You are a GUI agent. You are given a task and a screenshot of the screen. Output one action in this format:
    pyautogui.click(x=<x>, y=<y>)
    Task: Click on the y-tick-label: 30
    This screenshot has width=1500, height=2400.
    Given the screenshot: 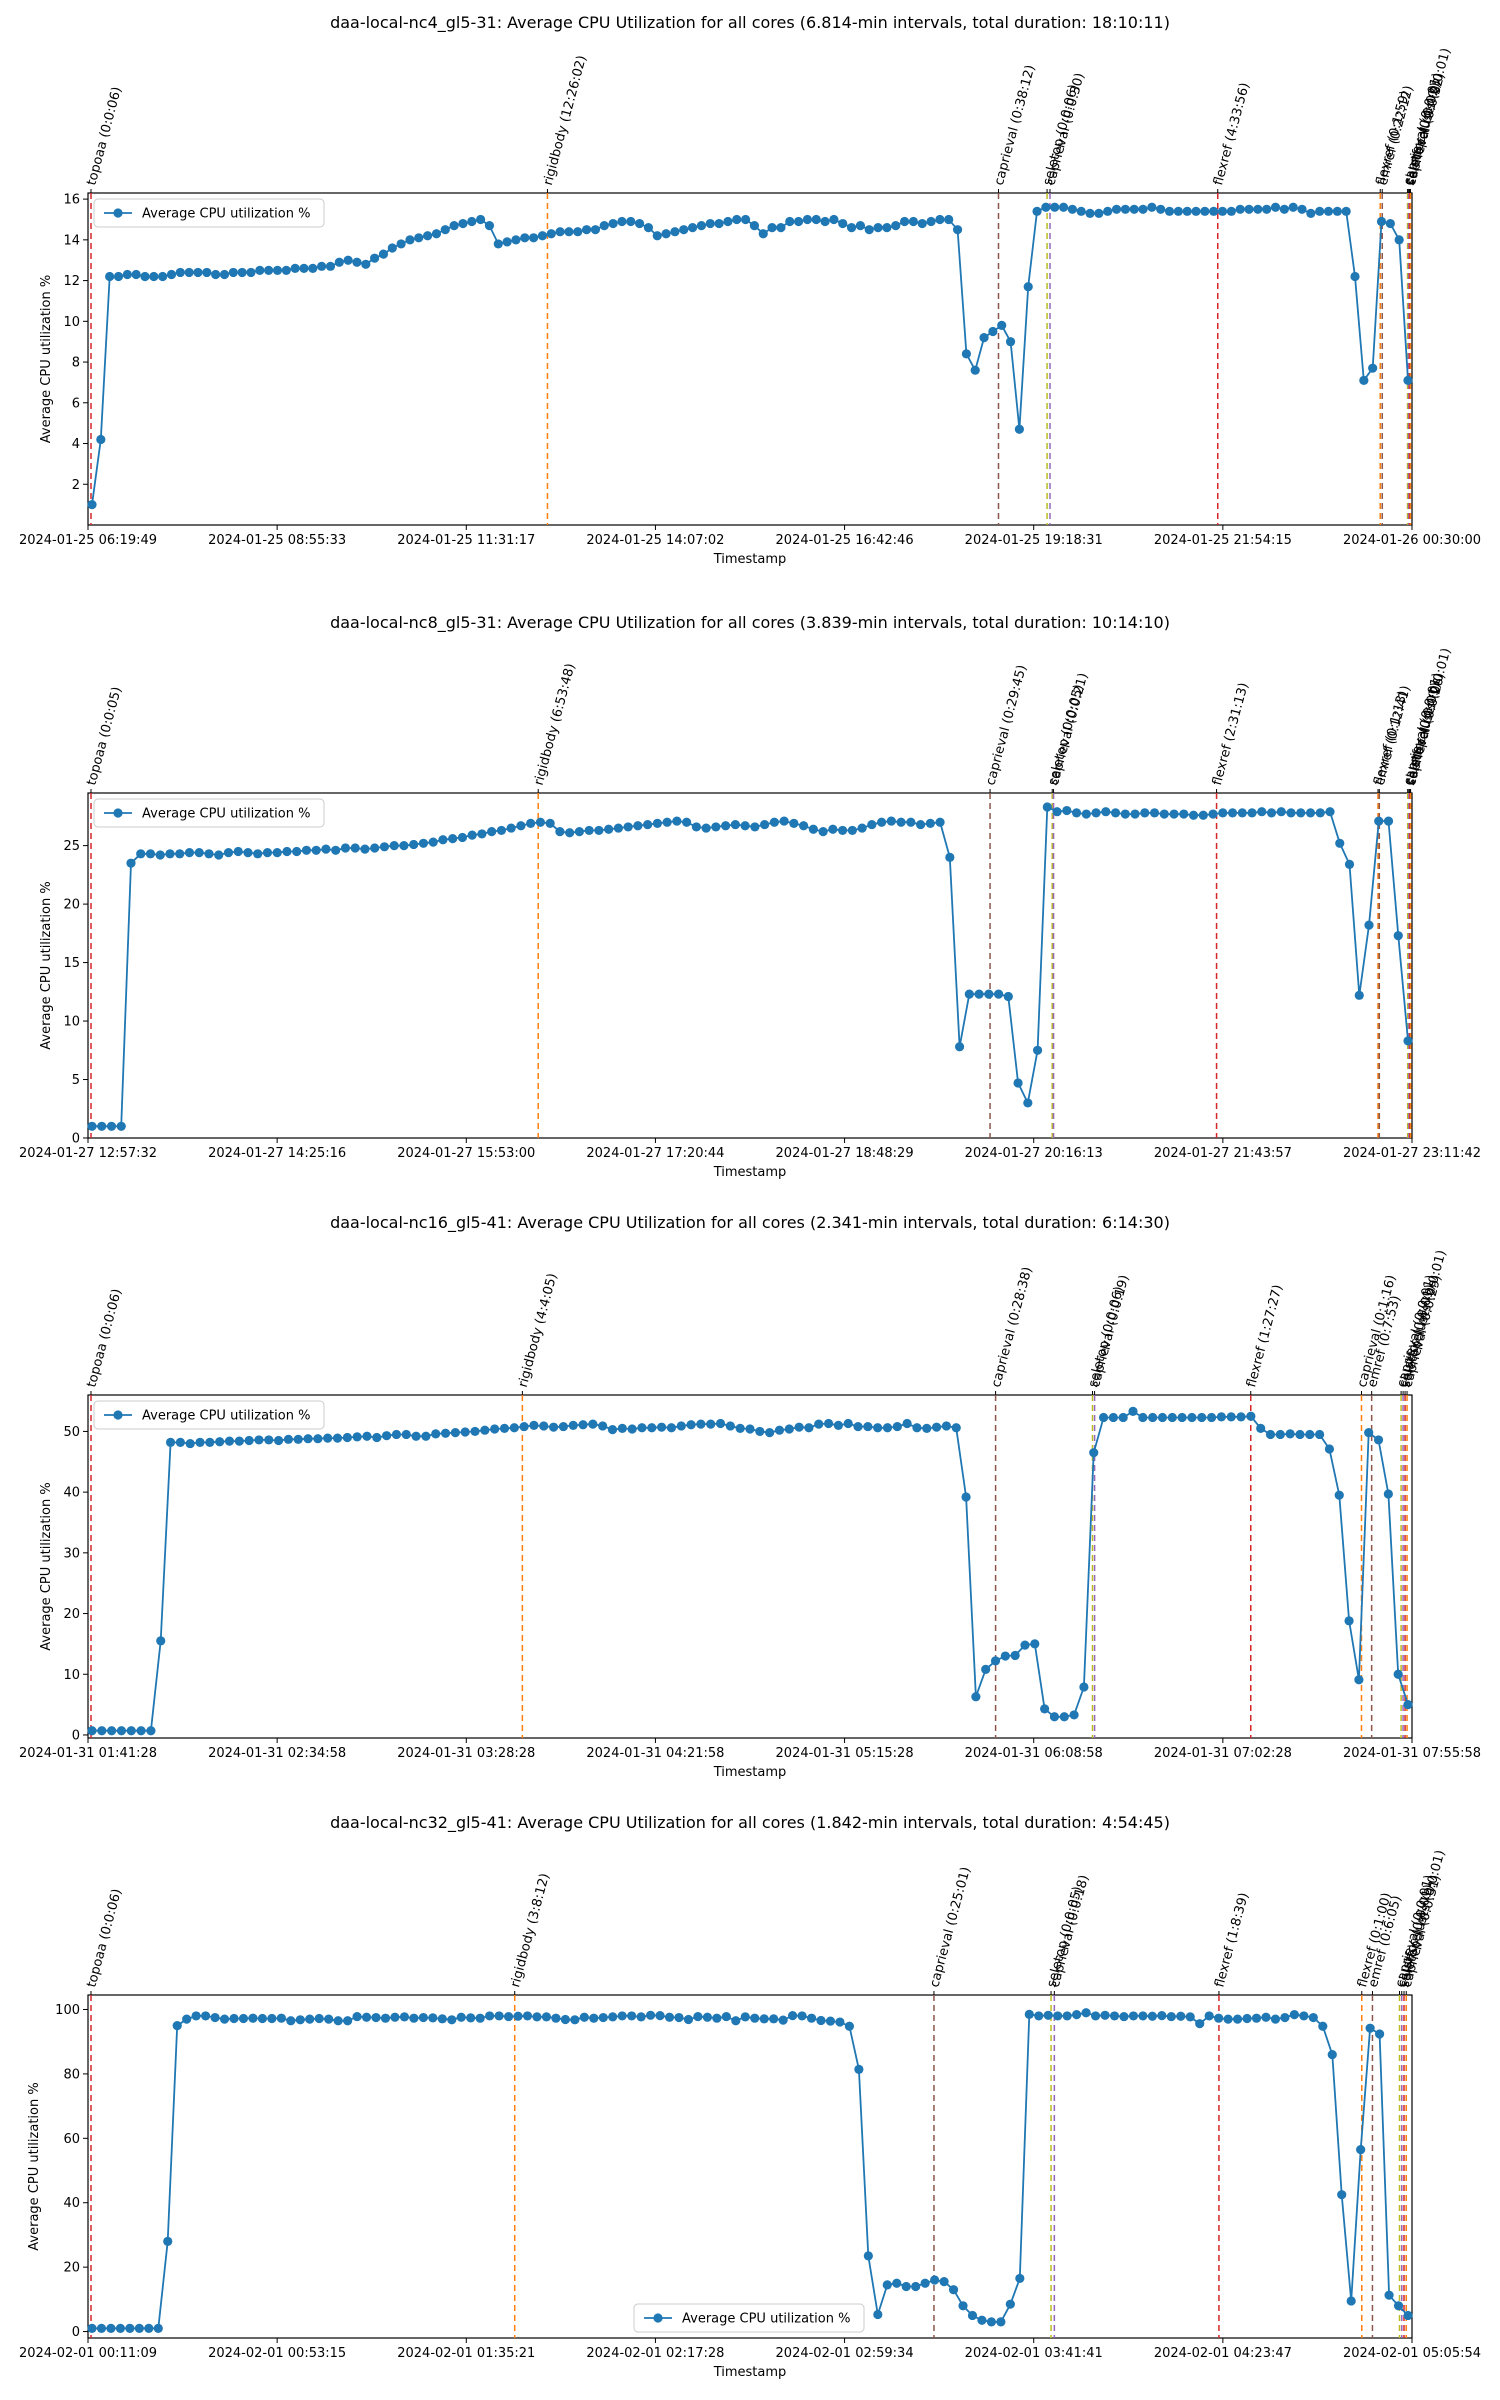 What is the action you would take?
    pyautogui.click(x=71, y=1553)
    